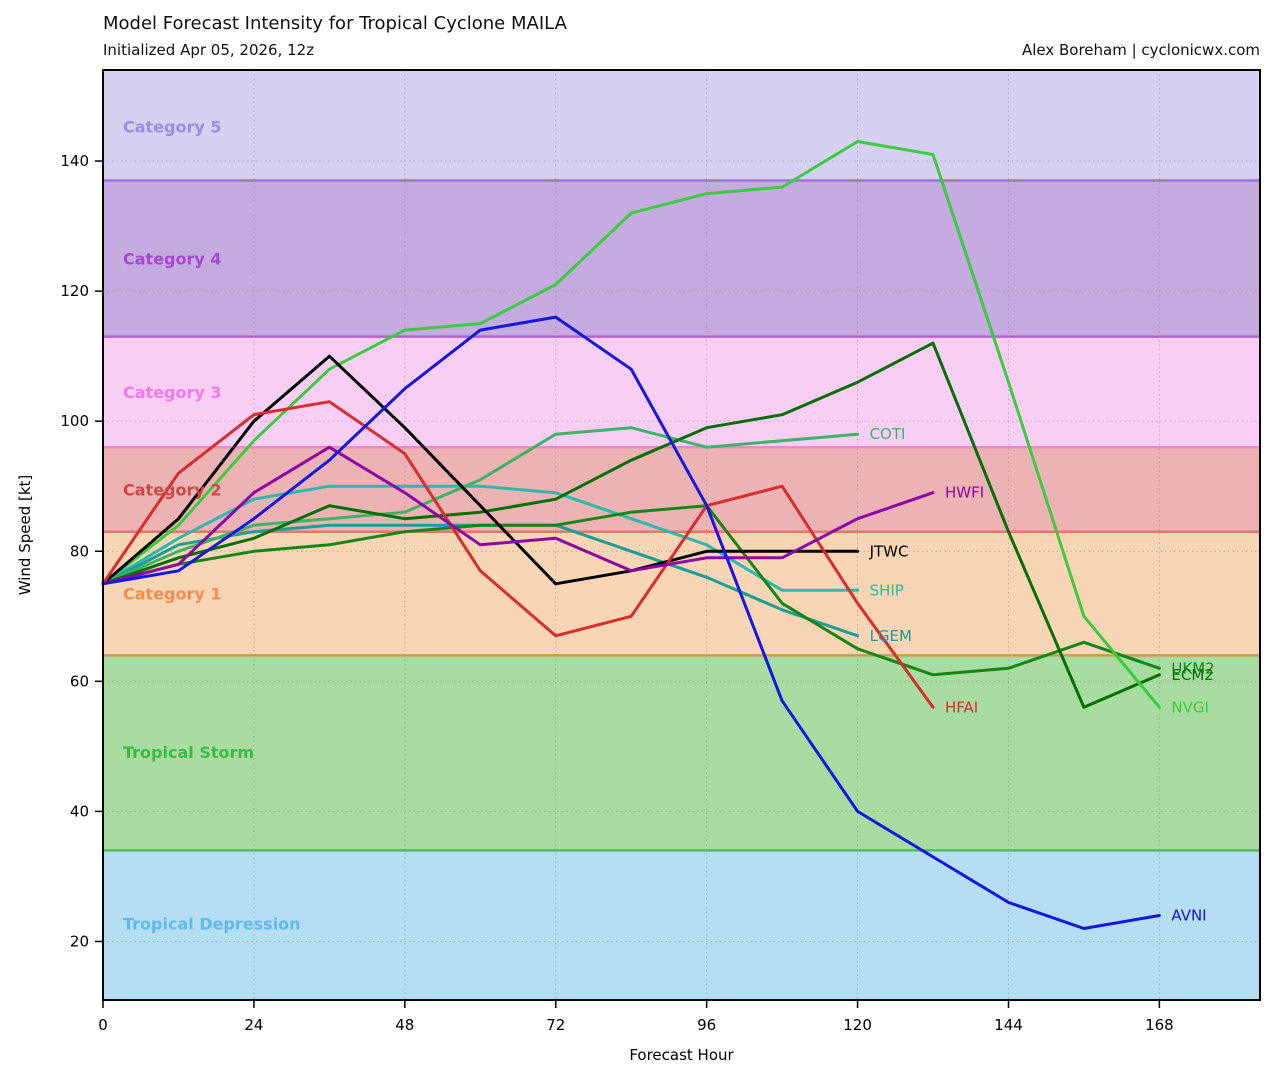  What do you see at coordinates (172, 594) in the screenshot?
I see `category-label-category-1: Category 1` at bounding box center [172, 594].